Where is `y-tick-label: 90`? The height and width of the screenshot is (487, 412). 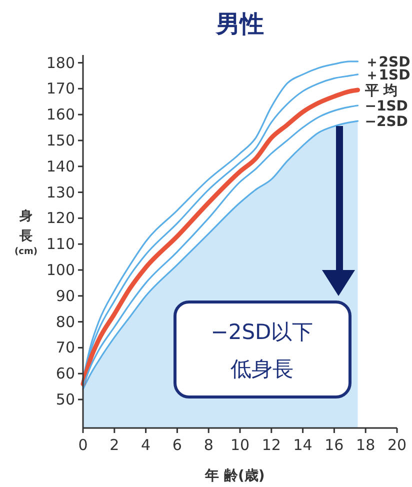 y-tick-label: 90 is located at coordinates (65, 295).